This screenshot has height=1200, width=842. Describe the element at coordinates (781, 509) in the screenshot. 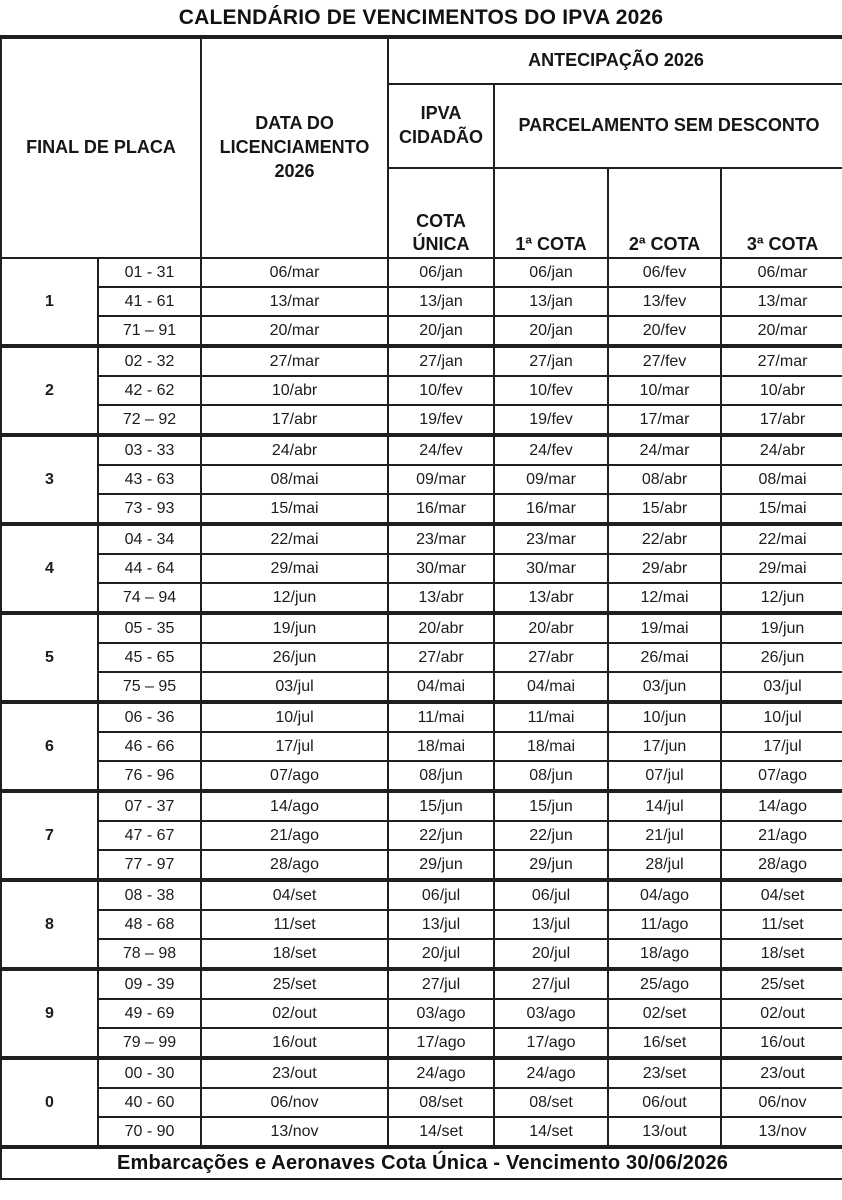

I see `terceira-cota-date-cell: 15/mai` at that location.